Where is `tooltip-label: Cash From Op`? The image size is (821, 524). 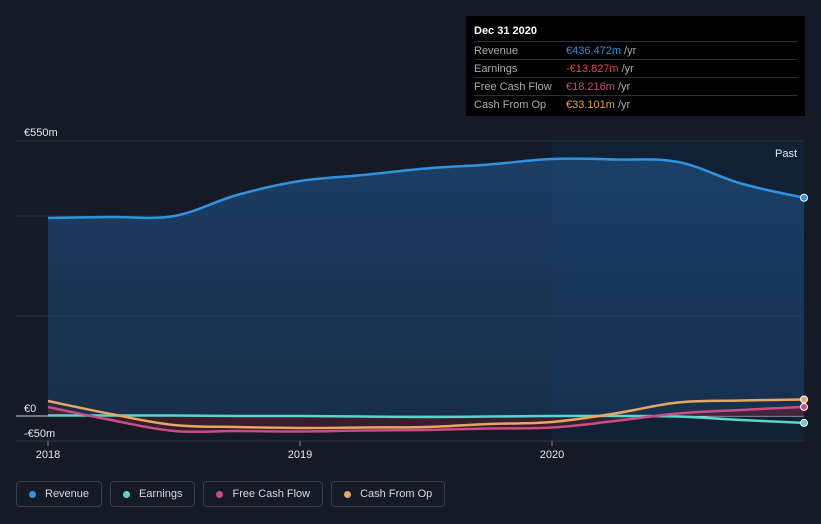 tooltip-label: Cash From Op is located at coordinates (510, 104).